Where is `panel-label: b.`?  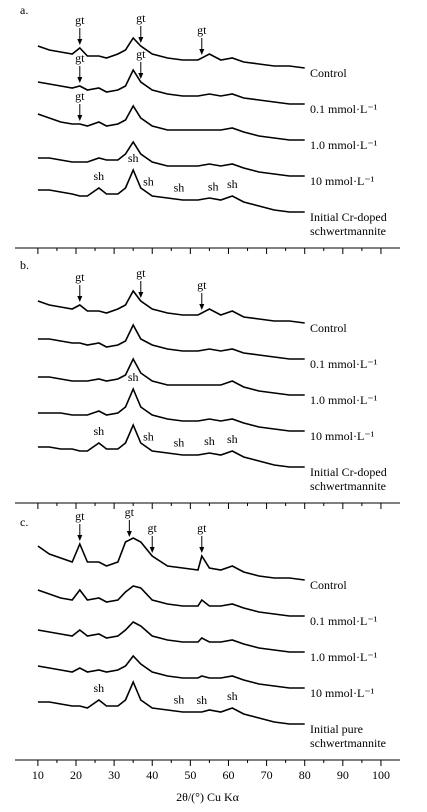
panel-label: b. is located at coordinates (24, 265).